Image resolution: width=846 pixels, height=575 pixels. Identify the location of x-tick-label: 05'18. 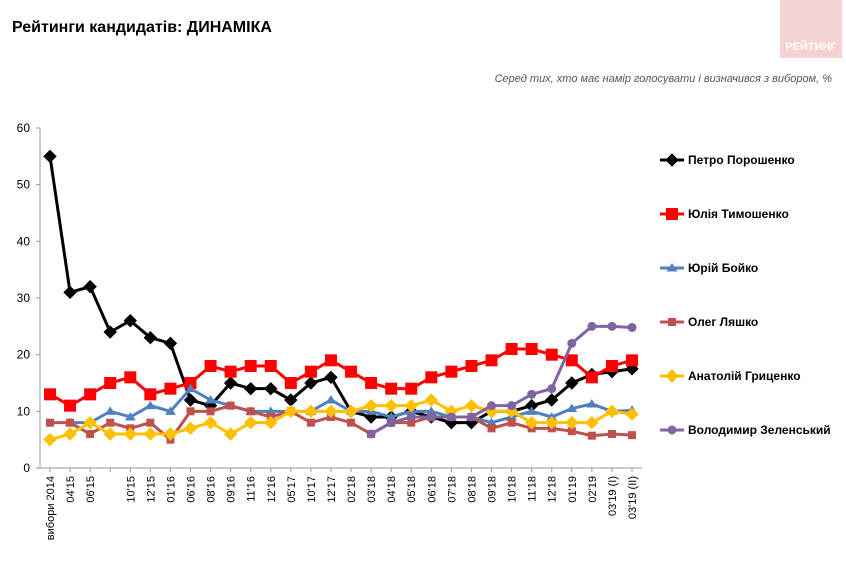
(412, 489).